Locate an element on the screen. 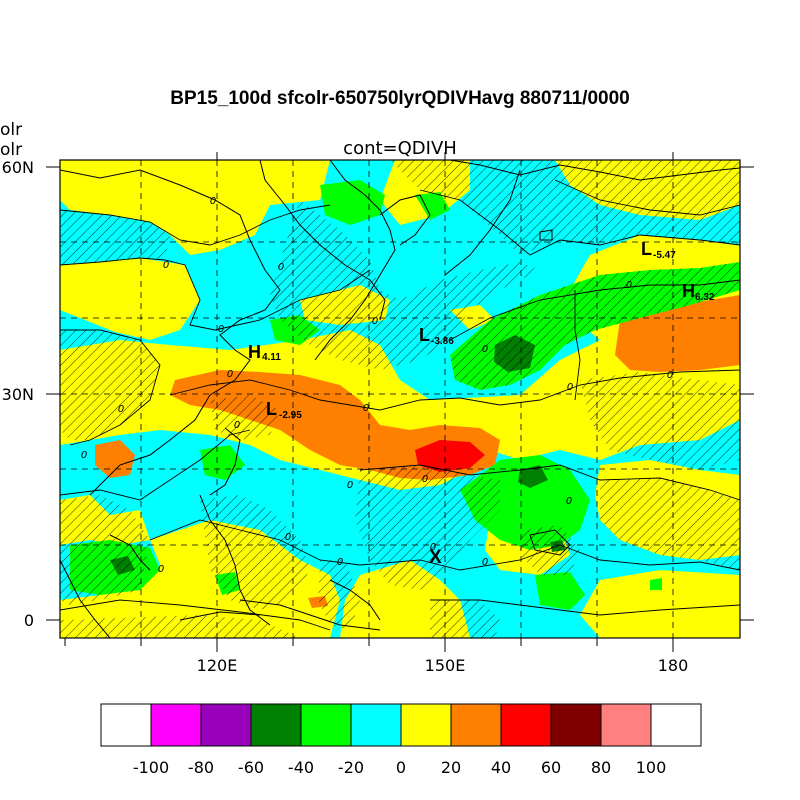  colorbar-tick-label: 20 is located at coordinates (451, 767).